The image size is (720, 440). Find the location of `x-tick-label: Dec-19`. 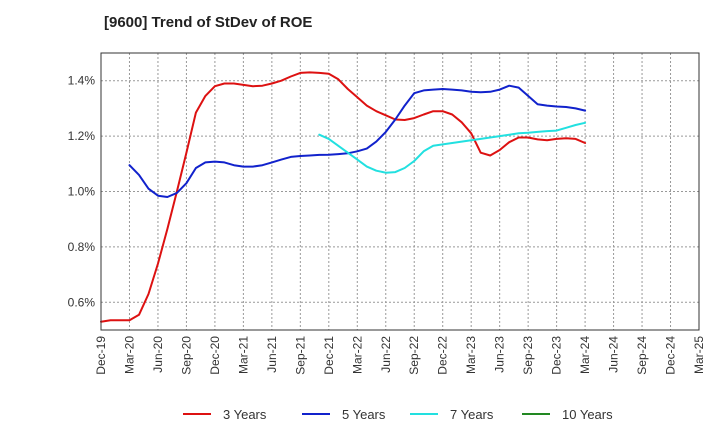

x-tick-label: Dec-19 is located at coordinates (101, 355).